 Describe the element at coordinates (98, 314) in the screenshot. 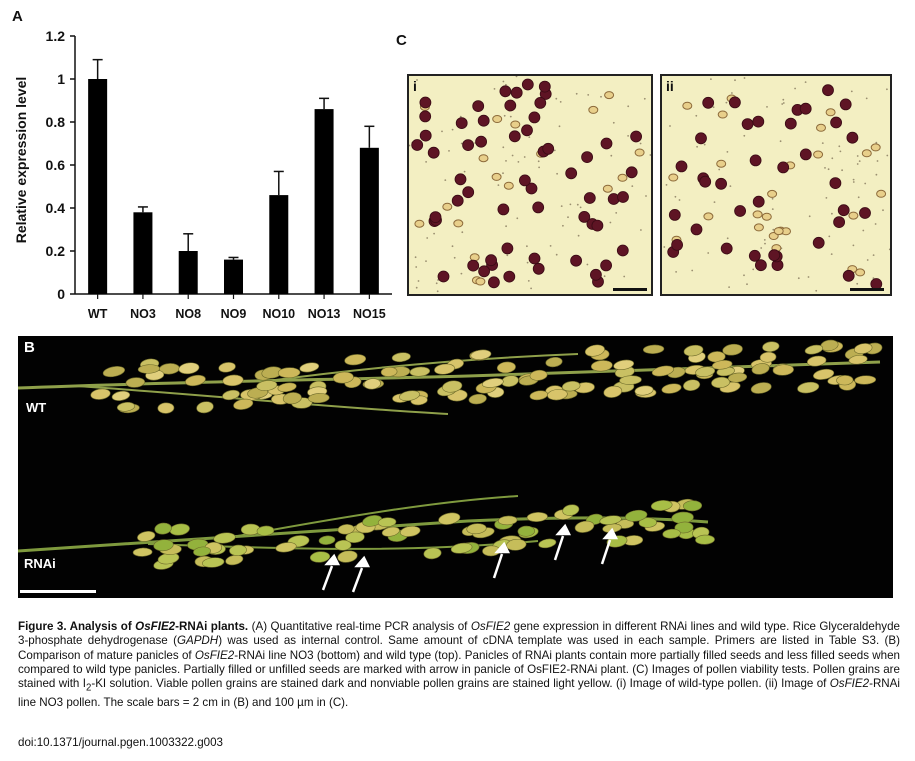

I see `x-tick-label: WT` at that location.